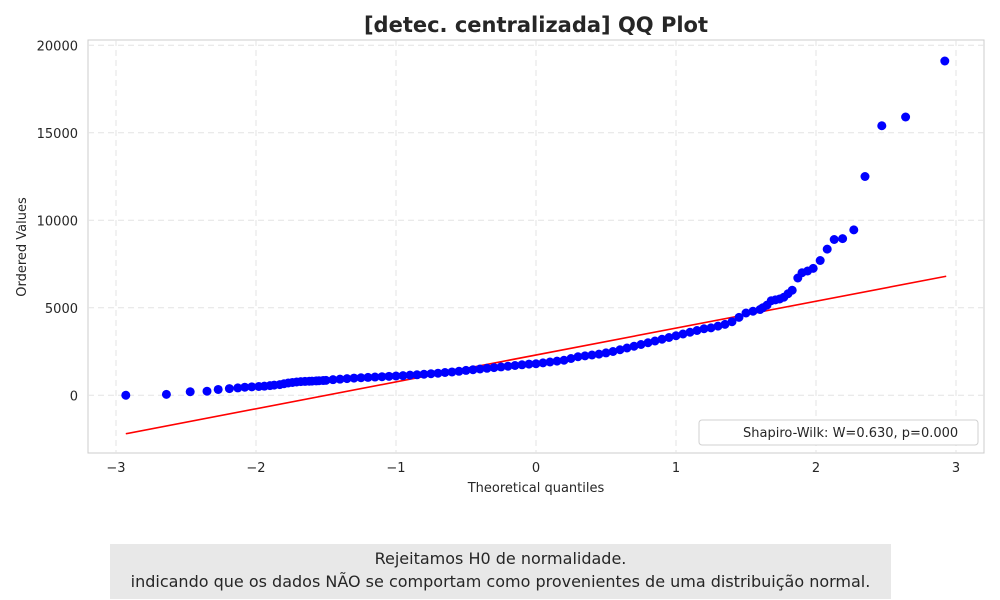  I want to click on y-axis-label: Ordered Values, so click(22, 247).